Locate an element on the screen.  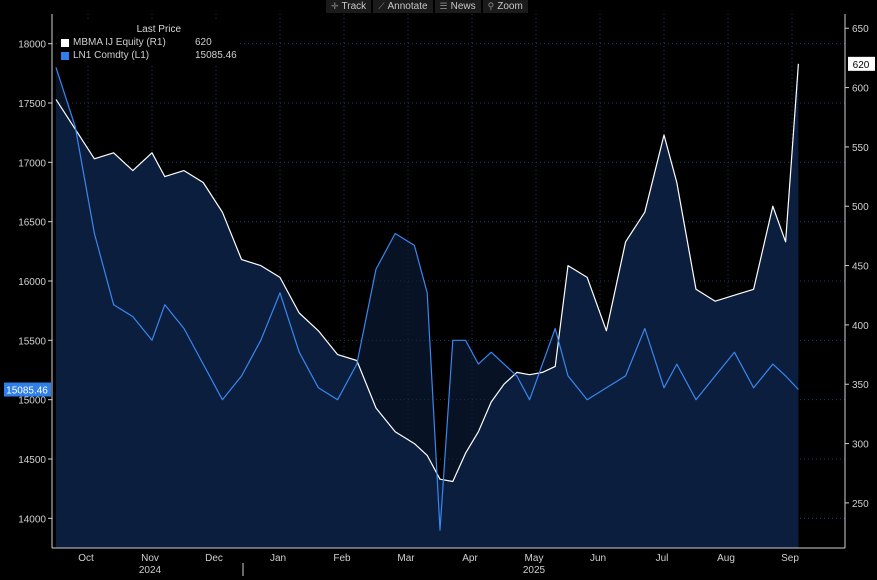
legend-item-ln1: LN1 Comdty (L1) 15085.46 is located at coordinates (149, 55).